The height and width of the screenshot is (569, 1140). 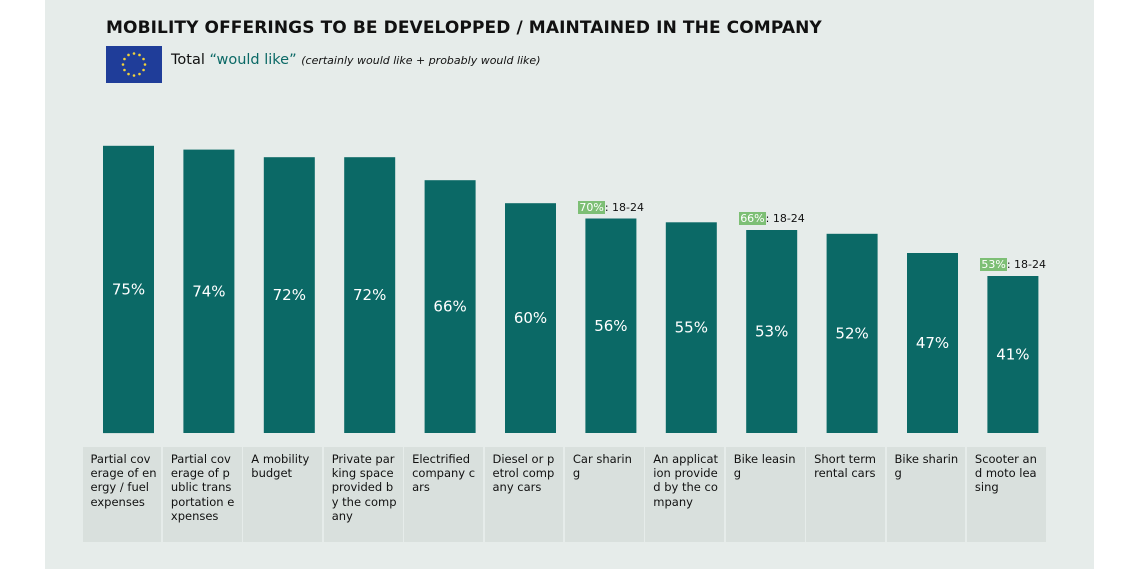 I want to click on age-group-annotation: 53%: 18-24, so click(x=1013, y=264).